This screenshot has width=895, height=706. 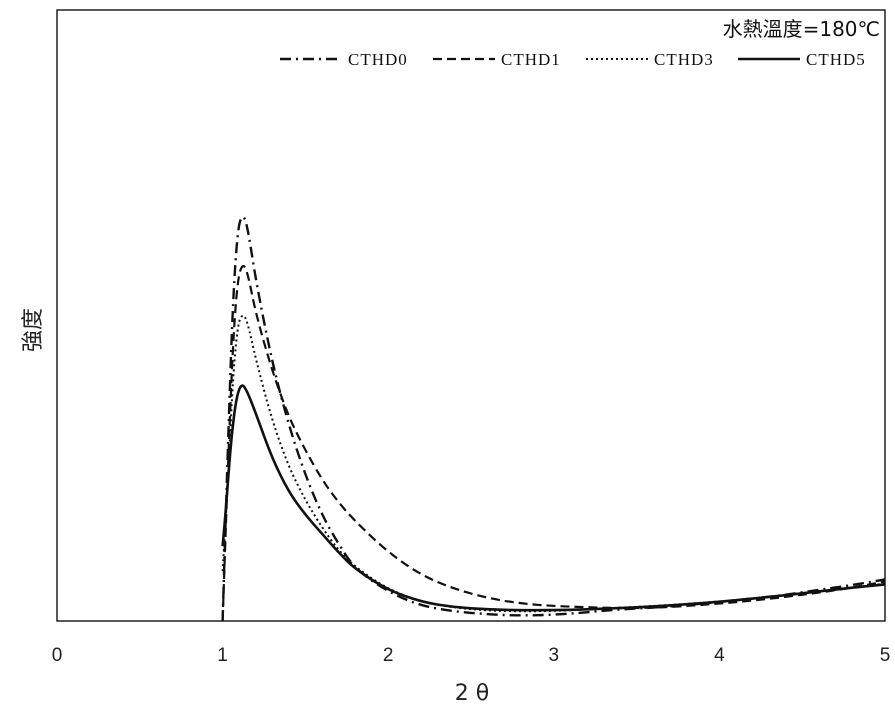 I want to click on legend: CTHD0 CTHD1 CTHD3 CTHD5, so click(x=573, y=59).